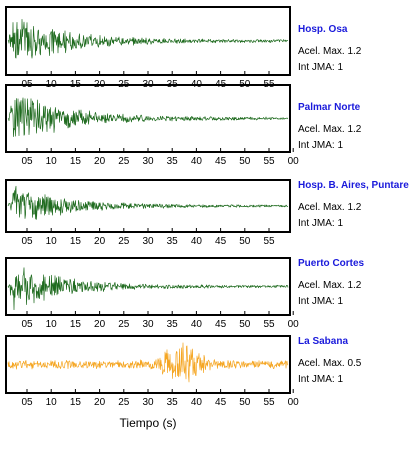  Describe the element at coordinates (331, 263) in the screenshot. I see `station-name: Puerto Cortes` at that location.